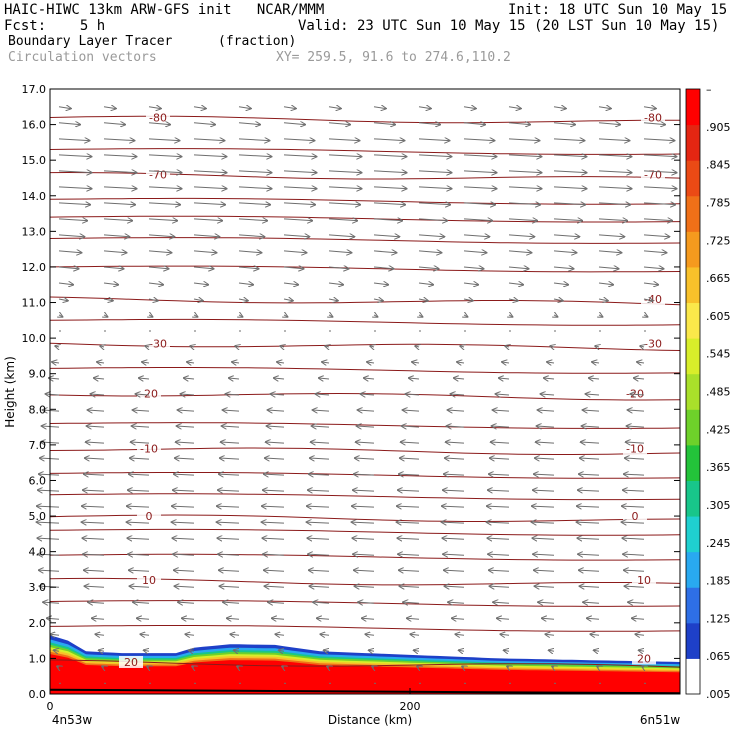 The width and height of the screenshot is (740, 740). Describe the element at coordinates (653, 174) in the screenshot. I see `contour-label: -70` at that location.